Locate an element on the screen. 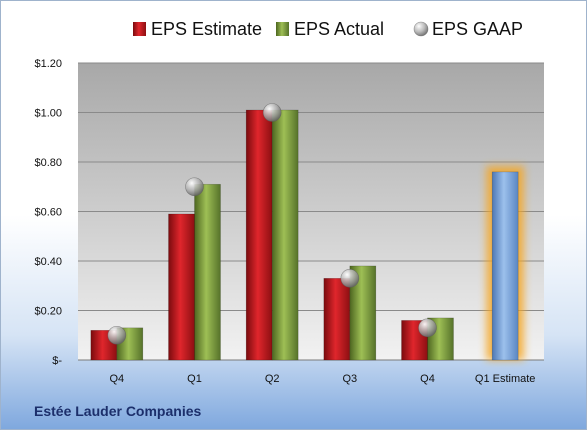  x-tick-label: Q1 Estimate is located at coordinates (505, 379).